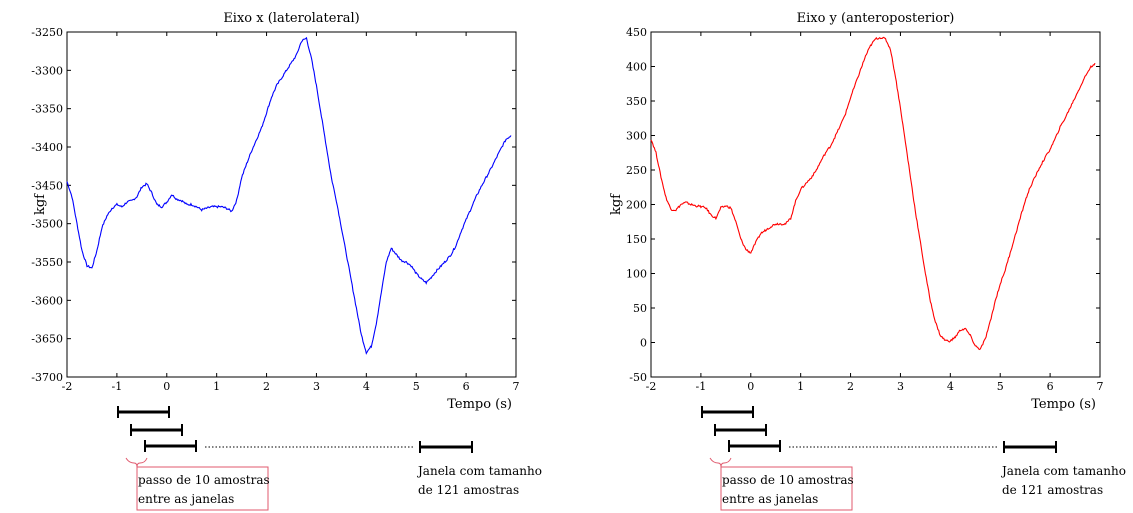  Describe the element at coordinates (47, 339) in the screenshot. I see `y-tick-label: -3650` at that location.